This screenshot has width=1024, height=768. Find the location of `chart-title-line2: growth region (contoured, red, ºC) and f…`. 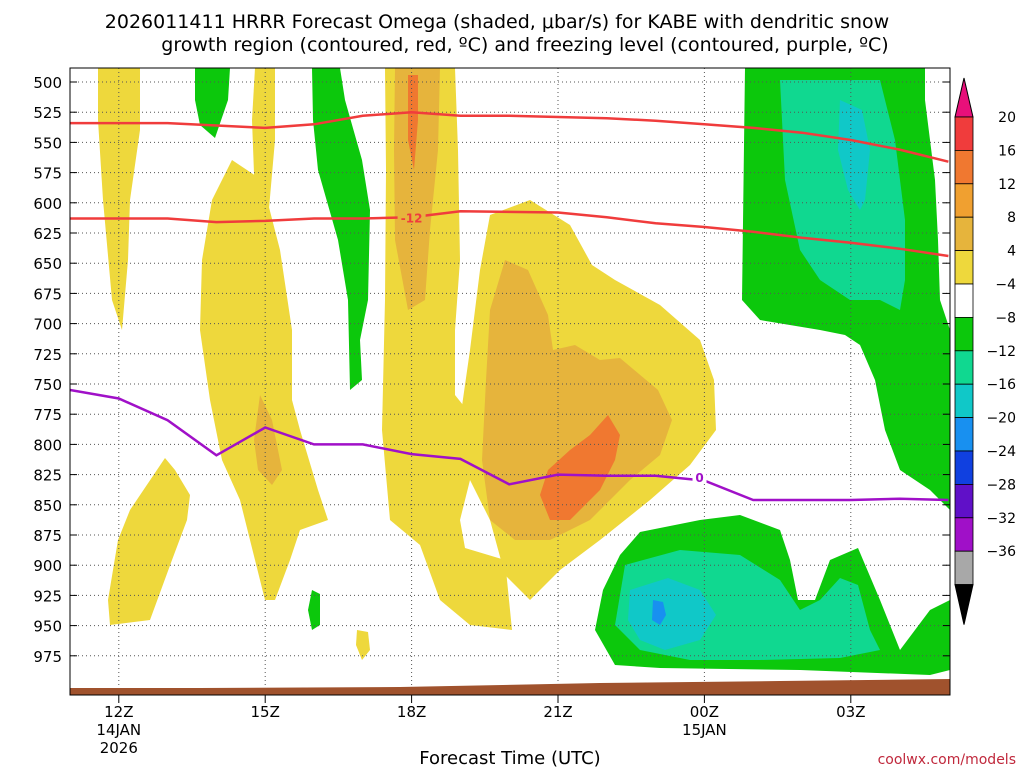

chart-title-line2: growth region (contoured, red, ºC) and f… is located at coordinates (524, 45).